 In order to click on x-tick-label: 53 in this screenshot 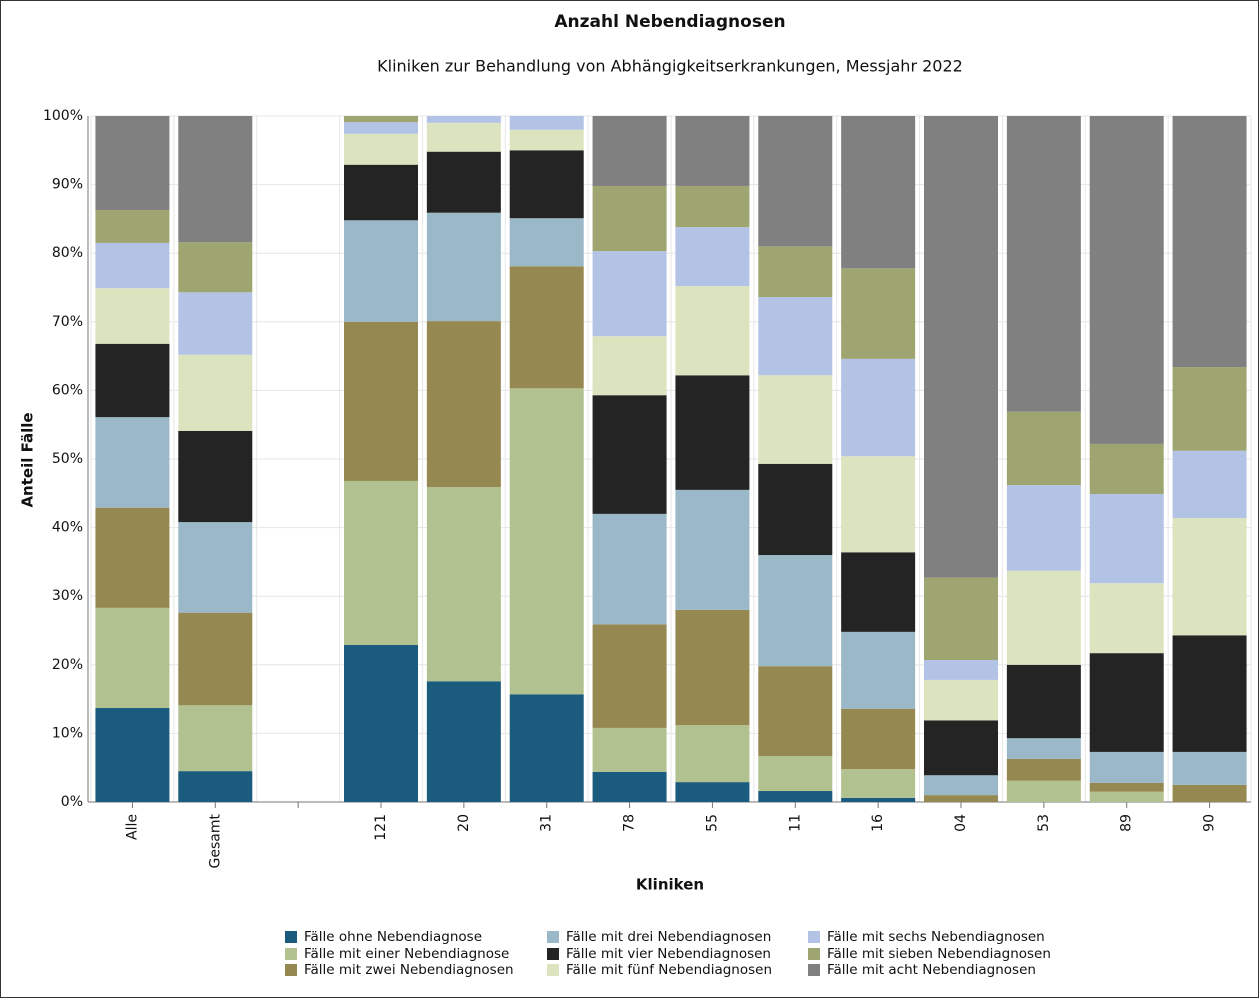, I will do `click(1044, 823)`.